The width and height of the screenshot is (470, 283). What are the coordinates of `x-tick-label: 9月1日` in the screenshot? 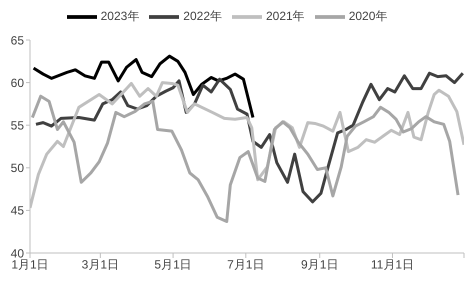 It's located at (319, 265).